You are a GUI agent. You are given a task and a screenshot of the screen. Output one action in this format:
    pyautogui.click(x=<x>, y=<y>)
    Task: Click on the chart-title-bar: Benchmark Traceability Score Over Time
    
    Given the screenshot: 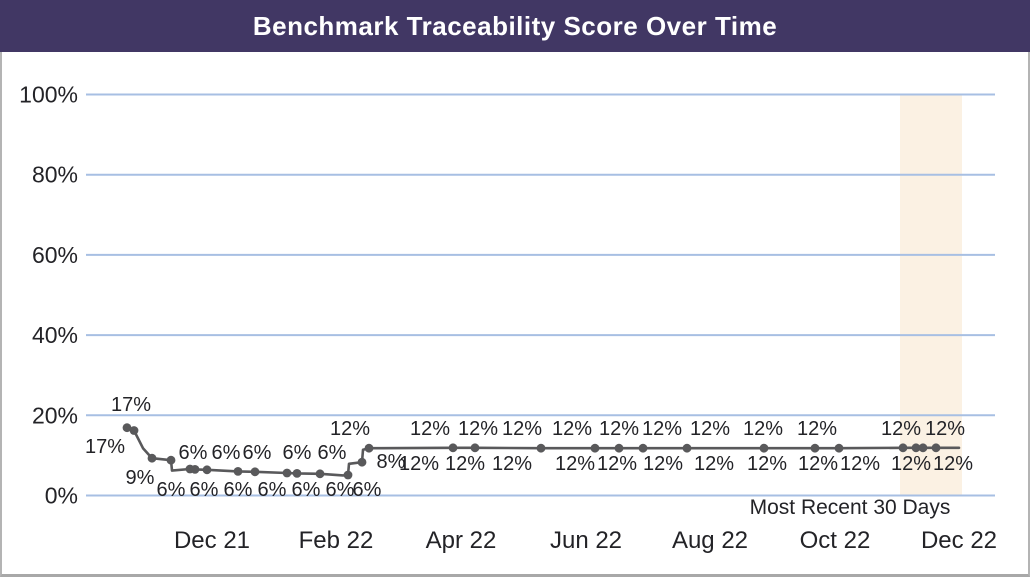 What is the action you would take?
    pyautogui.click(x=515, y=26)
    